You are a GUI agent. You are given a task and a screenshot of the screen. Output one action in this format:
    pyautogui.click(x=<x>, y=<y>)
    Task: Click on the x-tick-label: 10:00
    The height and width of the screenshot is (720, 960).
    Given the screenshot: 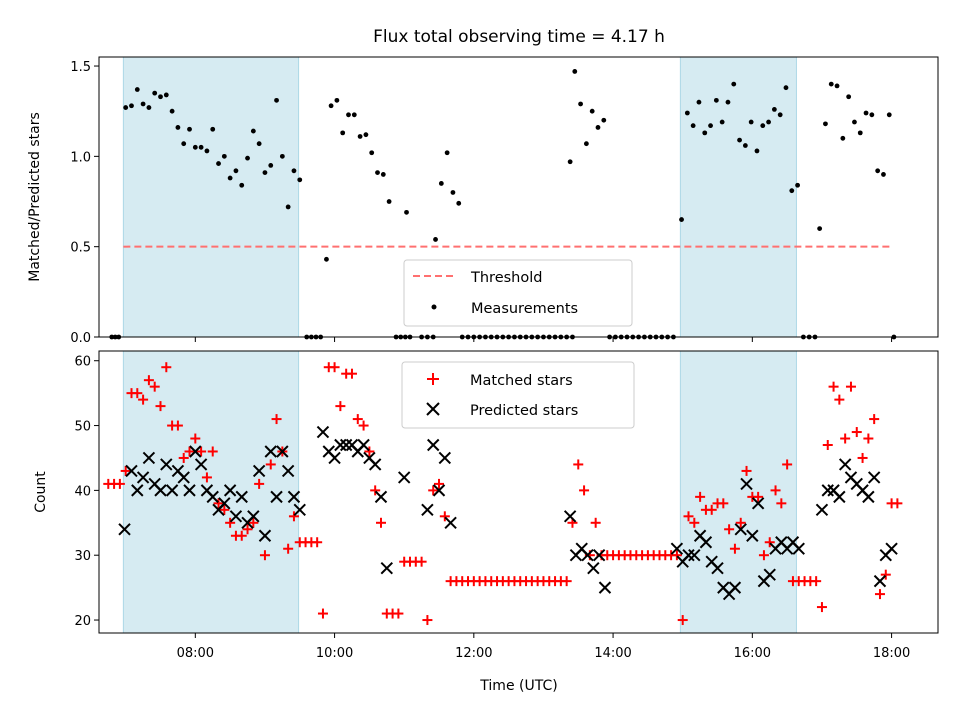 What is the action you would take?
    pyautogui.click(x=334, y=653)
    